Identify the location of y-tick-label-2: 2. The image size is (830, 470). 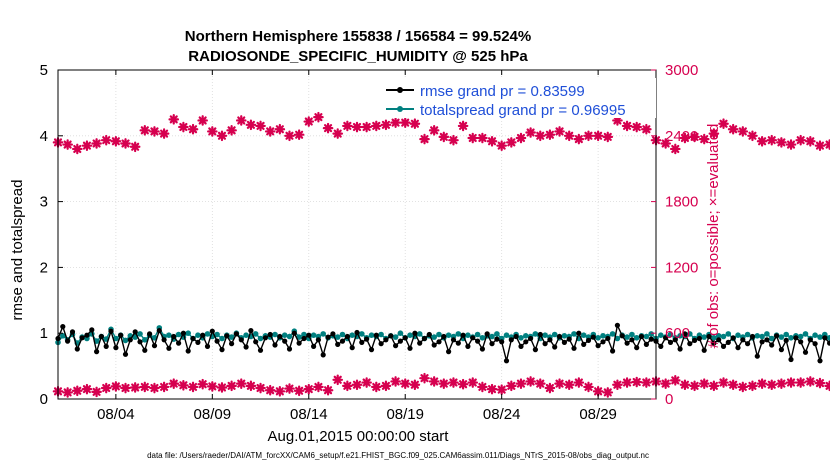
(44, 267).